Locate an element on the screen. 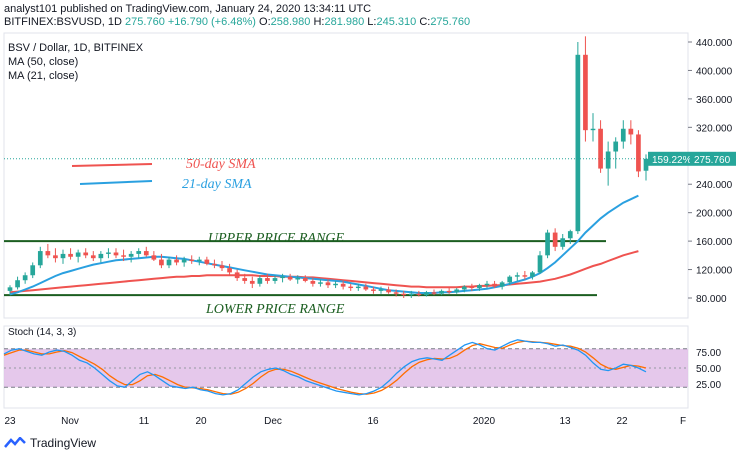 The height and width of the screenshot is (457, 740). time-tick-label: 11 is located at coordinates (144, 421).